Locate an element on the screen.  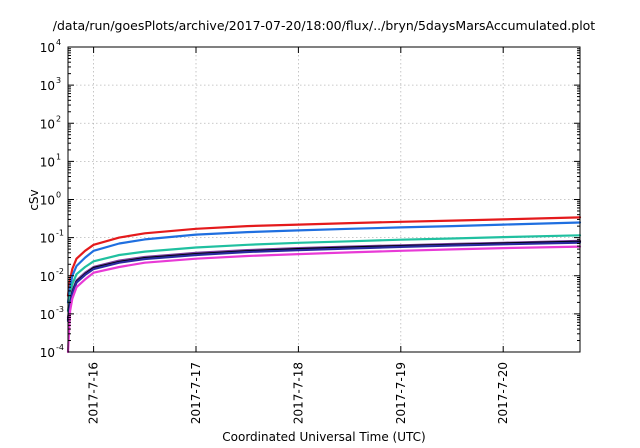
y-tick-exponent: 3 is located at coordinates (58, 80).